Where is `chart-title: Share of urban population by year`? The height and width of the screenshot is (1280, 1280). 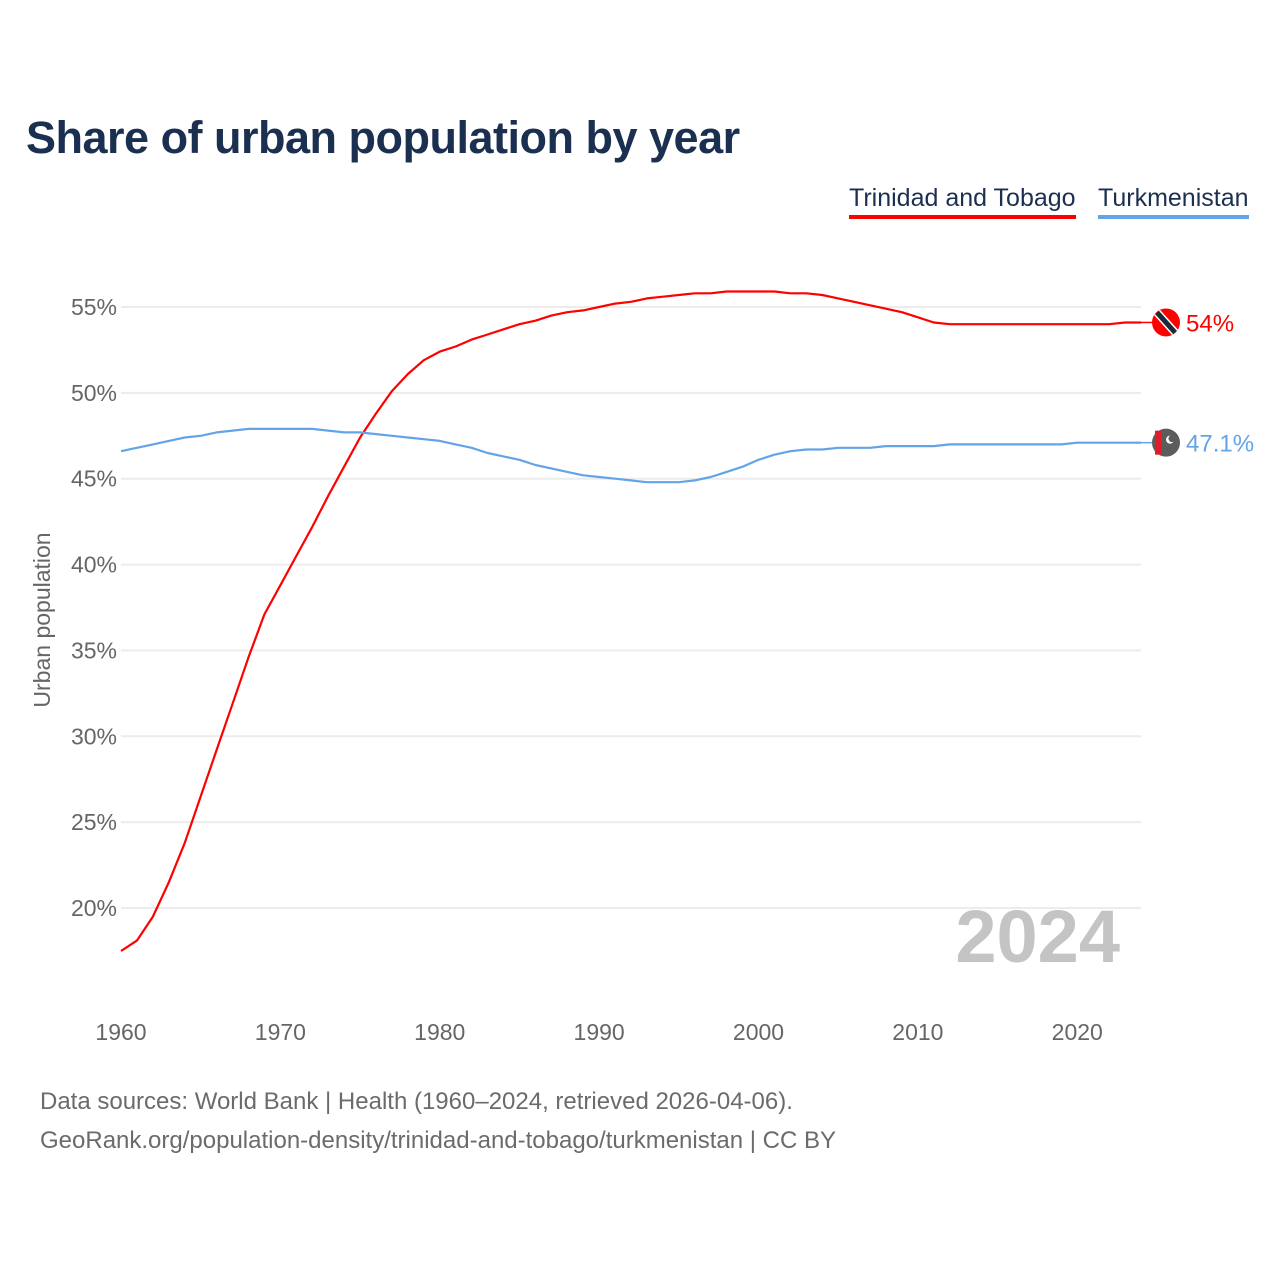 chart-title: Share of urban population by year is located at coordinates (383, 137).